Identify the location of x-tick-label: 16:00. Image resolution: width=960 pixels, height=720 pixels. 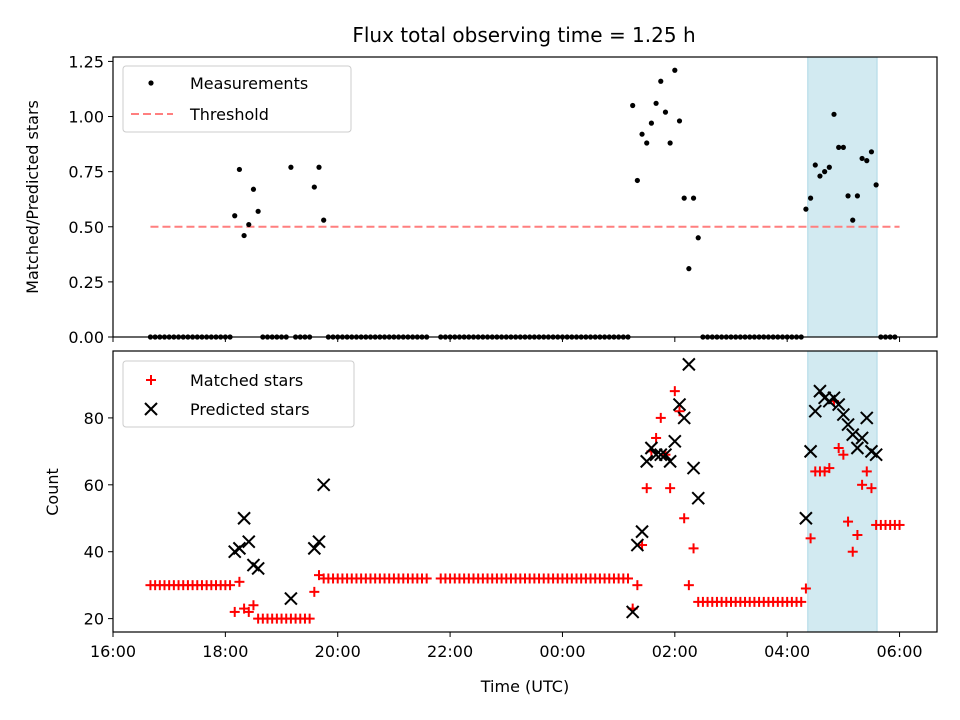
(113, 651).